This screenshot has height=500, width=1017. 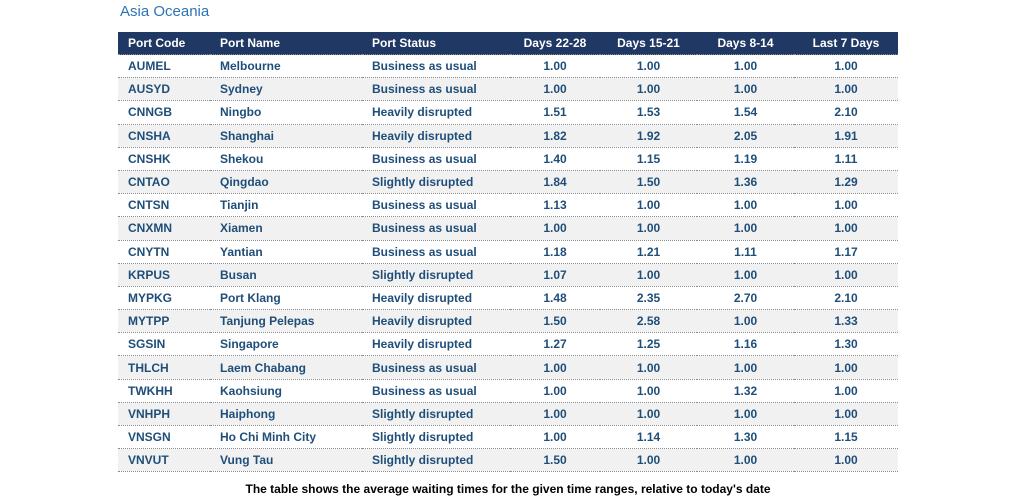 I want to click on cell-port-code: CNSHK, so click(x=164, y=159).